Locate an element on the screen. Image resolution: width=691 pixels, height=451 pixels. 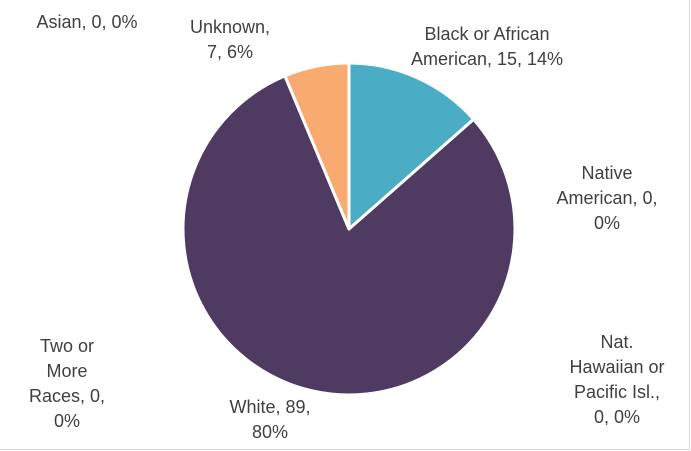
pie-slice-unknown is located at coordinates (317, 146).